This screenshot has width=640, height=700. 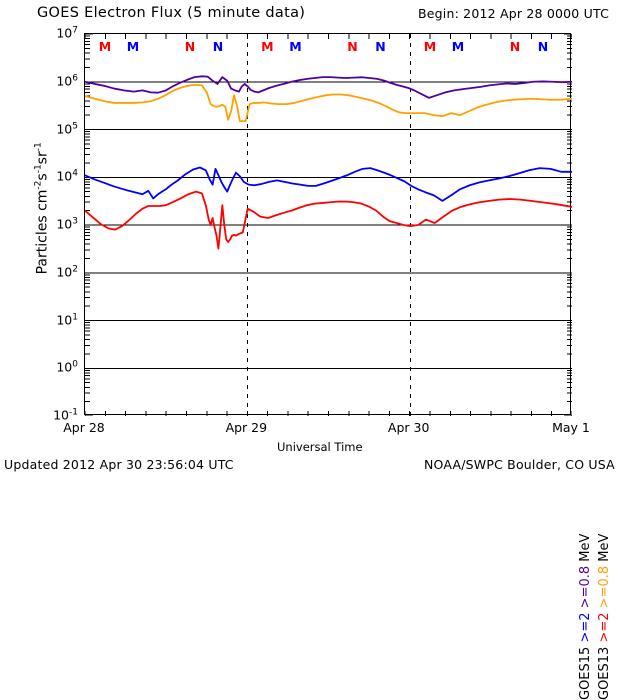 I want to click on chart-legend: GOES15 >=2 >=0.8 MeV GOES13 >=2 >=0.8 MeV, so click(x=609, y=415).